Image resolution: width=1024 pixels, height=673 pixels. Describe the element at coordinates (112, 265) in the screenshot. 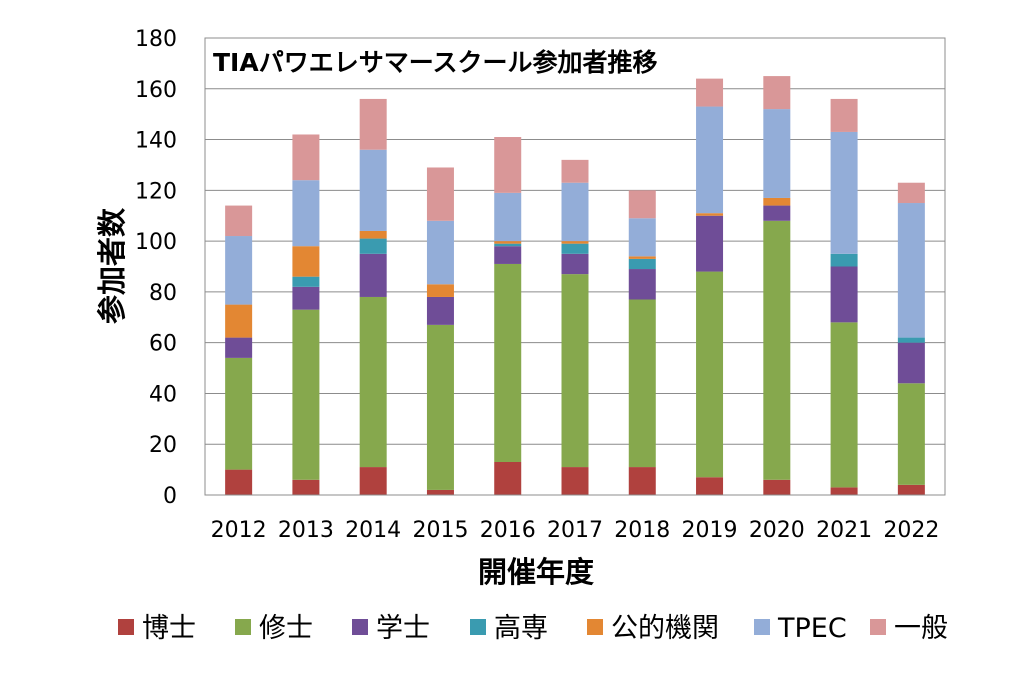

I see `y-axis-label: 参加者数` at that location.